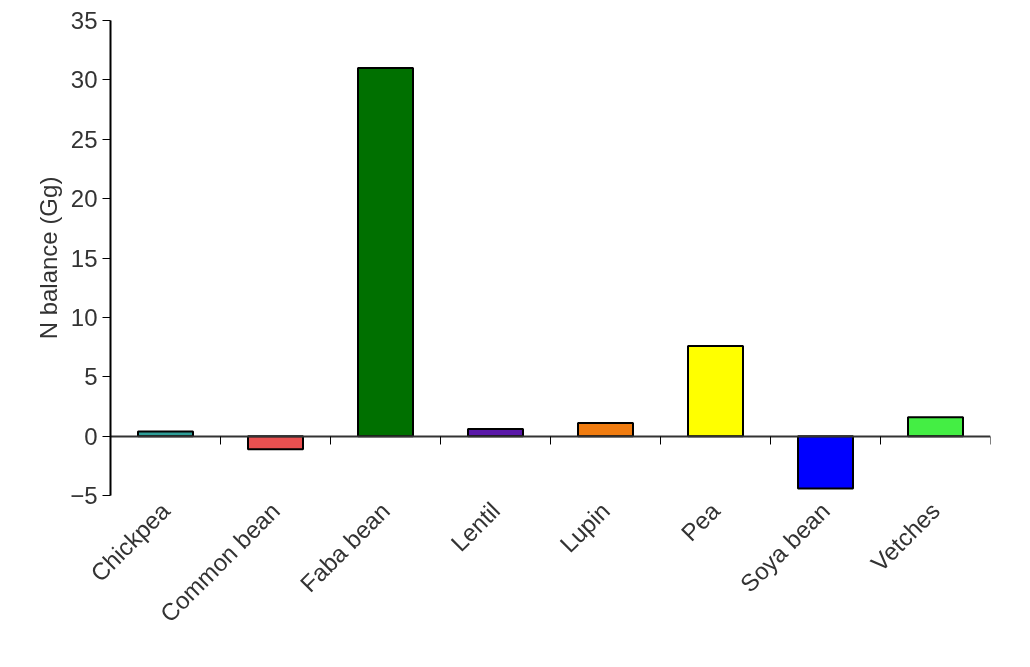 The height and width of the screenshot is (667, 1030). What do you see at coordinates (84, 20) in the screenshot?
I see `y-tick-label: 35` at bounding box center [84, 20].